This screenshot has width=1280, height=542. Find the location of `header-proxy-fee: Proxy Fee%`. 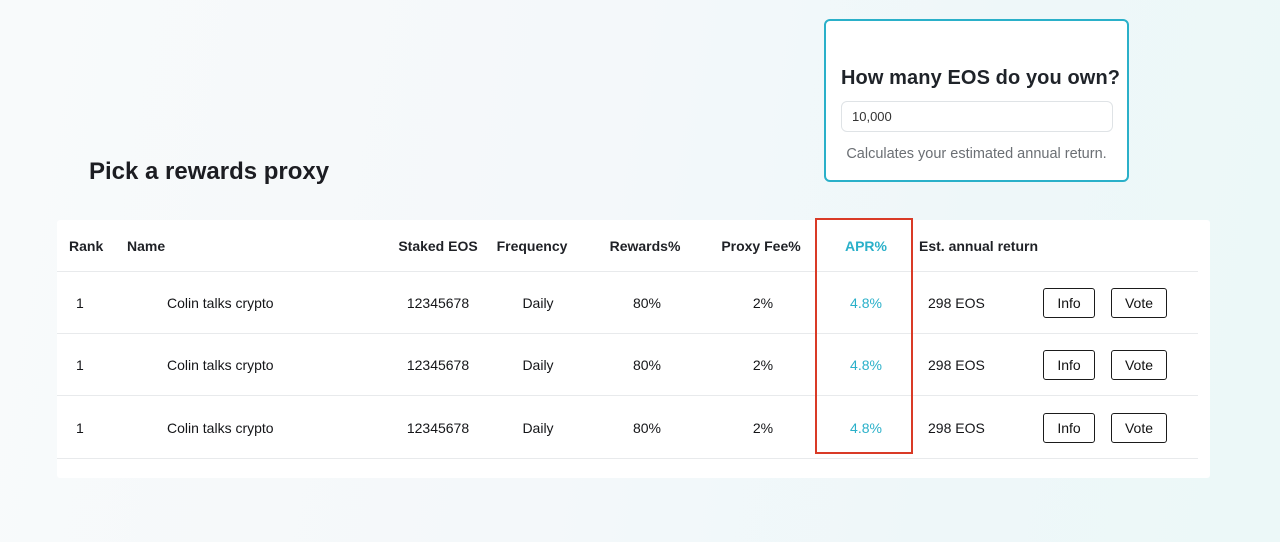

header-proxy-fee: Proxy Fee% is located at coordinates (761, 245).